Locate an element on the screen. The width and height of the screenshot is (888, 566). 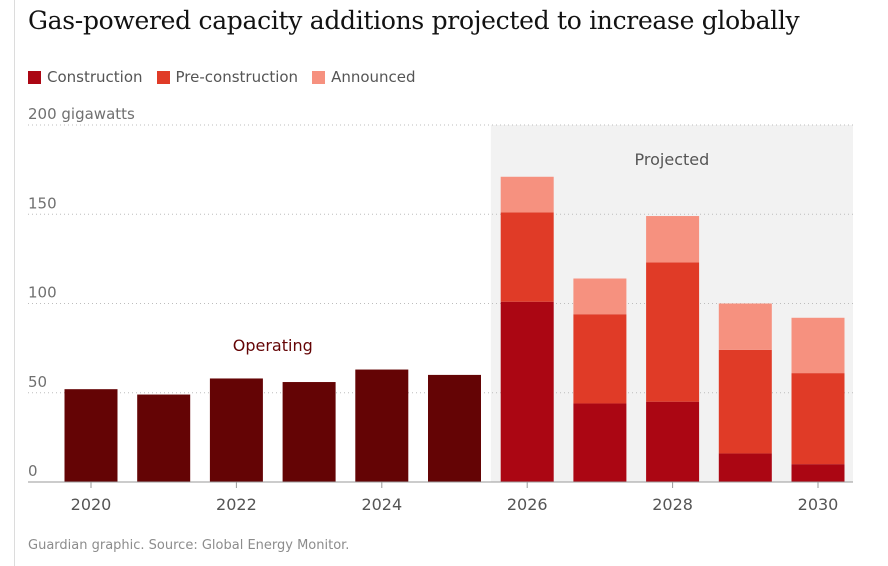
x-tick-label-2026: 2026 is located at coordinates (527, 504).